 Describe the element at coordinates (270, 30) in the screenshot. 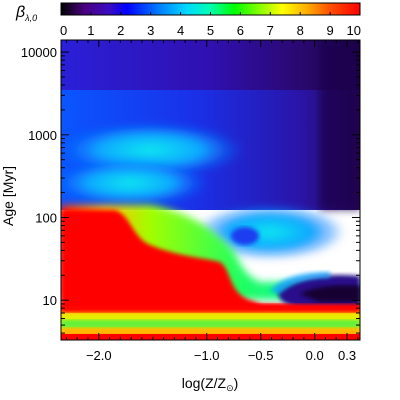

I see `colorbar-tick-label: 7` at that location.